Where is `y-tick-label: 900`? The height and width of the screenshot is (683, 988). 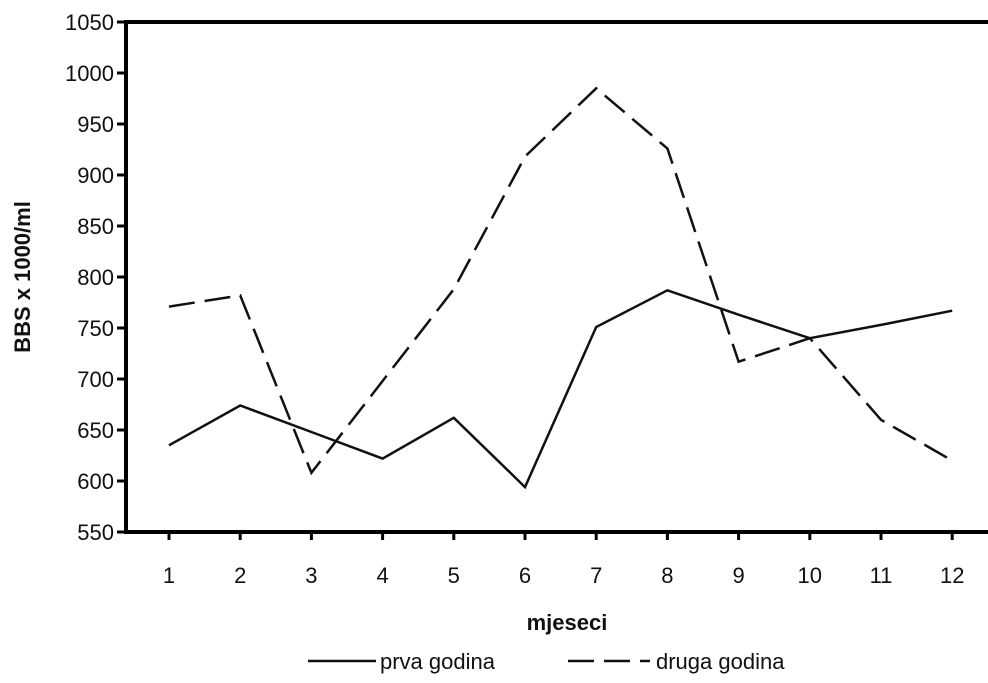 y-tick-label: 900 is located at coordinates (95, 175).